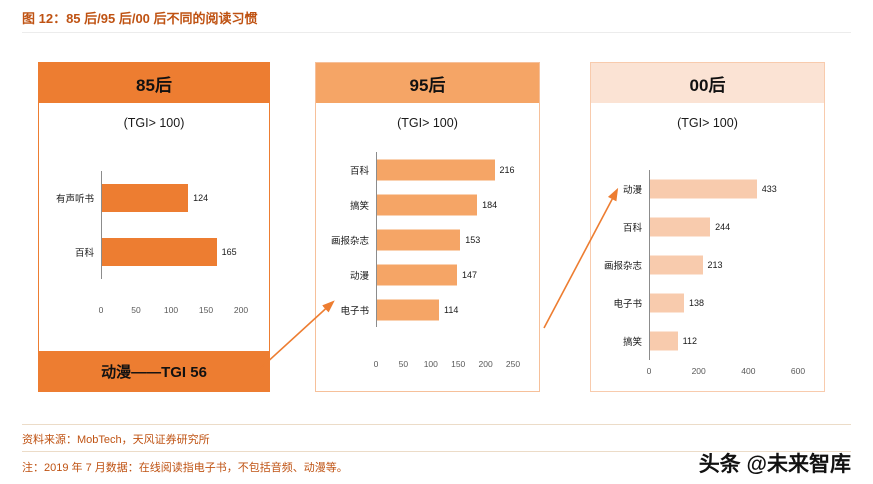 This screenshot has height=484, width=873. Describe the element at coordinates (427, 83) in the screenshot. I see `panel-95hou-header: 95后` at that location.